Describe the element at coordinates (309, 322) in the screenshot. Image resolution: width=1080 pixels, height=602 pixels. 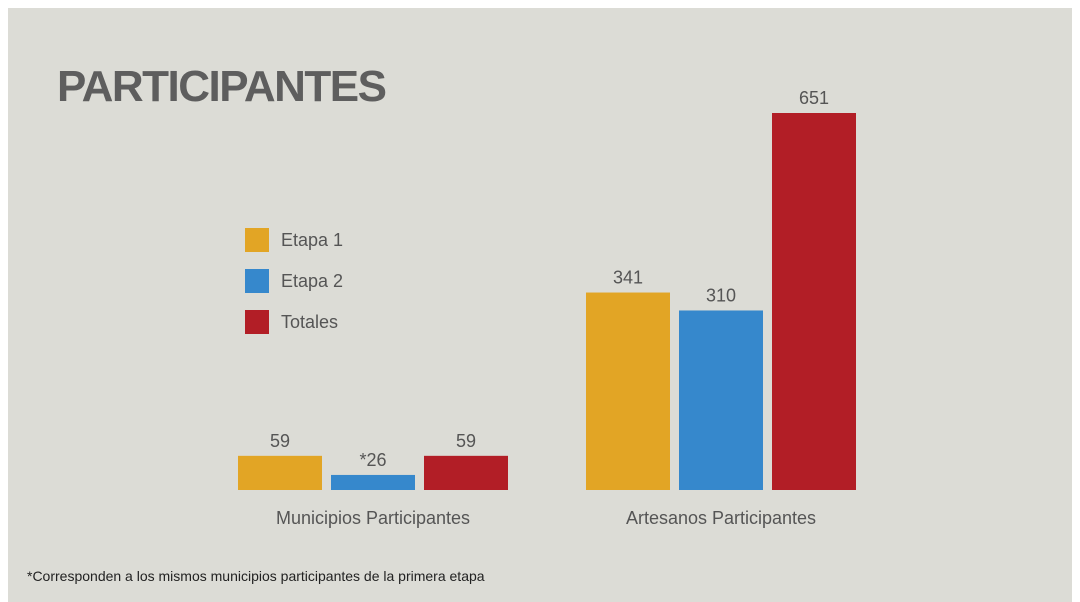
I see `legend-label: Totales` at that location.